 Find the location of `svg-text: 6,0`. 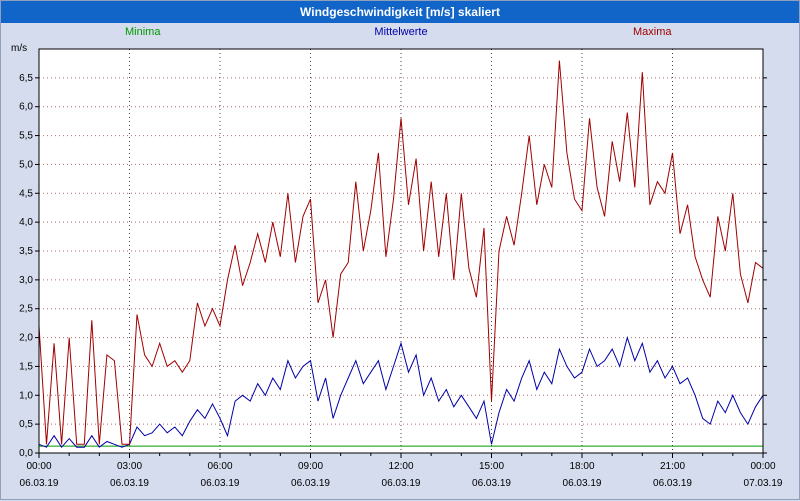

svg-text: 6,0 is located at coordinates (26, 107).